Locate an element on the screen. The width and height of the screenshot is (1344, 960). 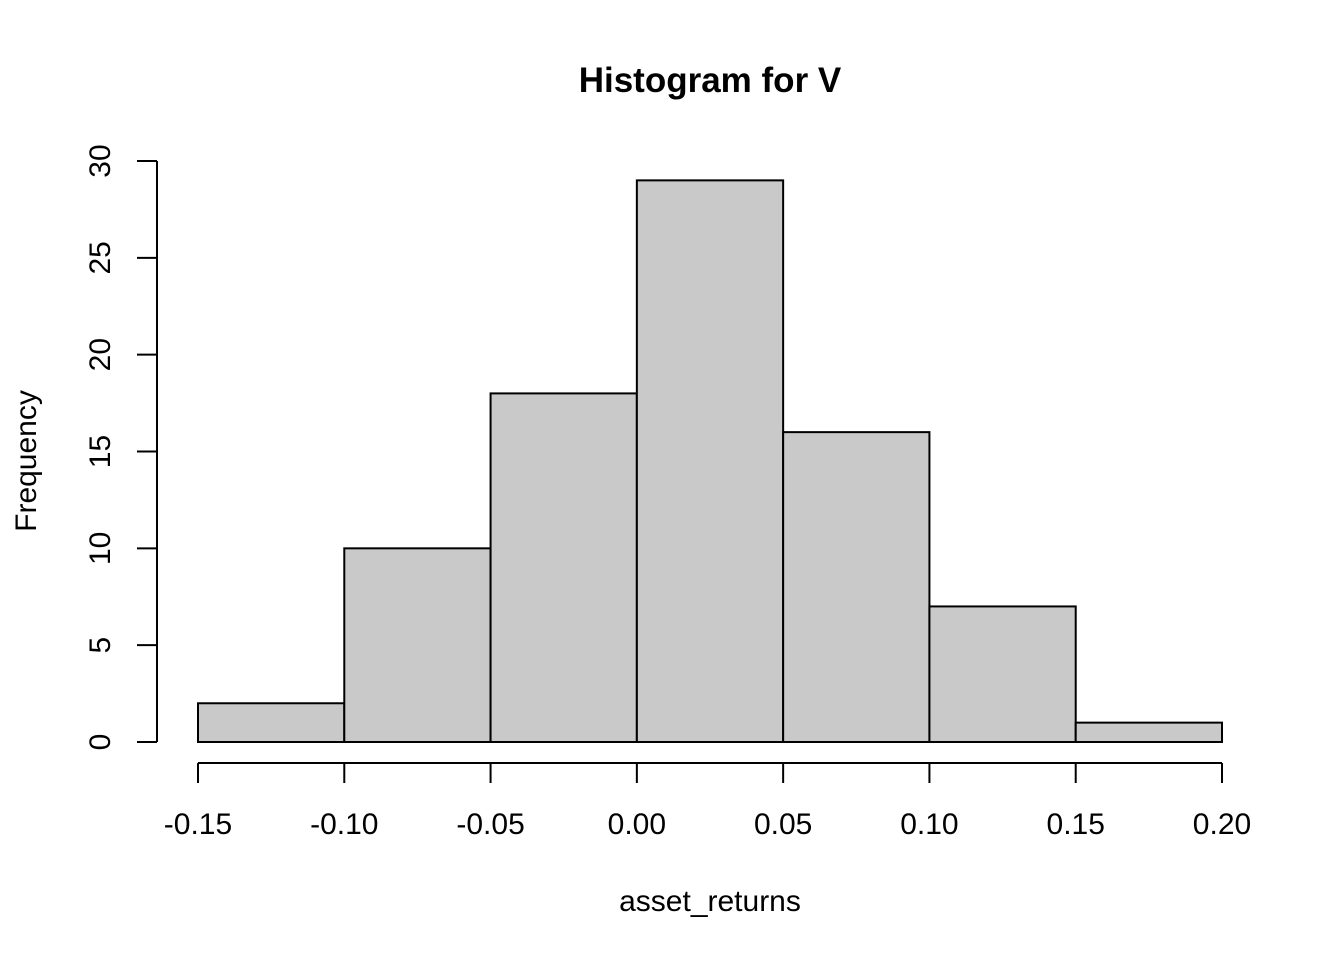
x-tick-label: -0.15 is located at coordinates (198, 824).